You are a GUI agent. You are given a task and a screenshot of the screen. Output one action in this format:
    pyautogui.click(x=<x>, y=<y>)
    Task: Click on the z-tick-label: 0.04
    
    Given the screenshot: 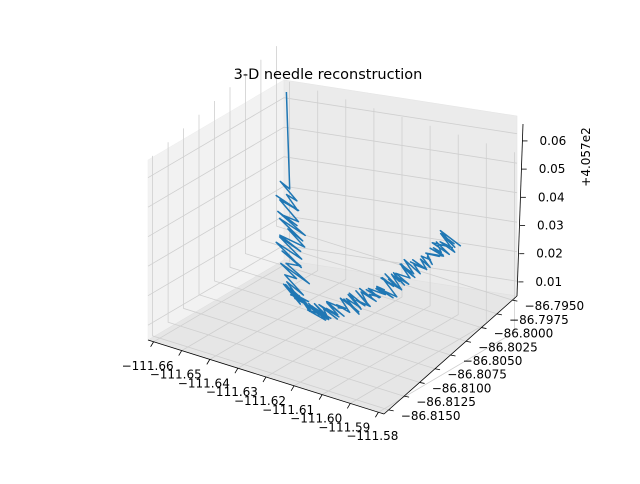 What is the action you would take?
    pyautogui.click(x=551, y=197)
    